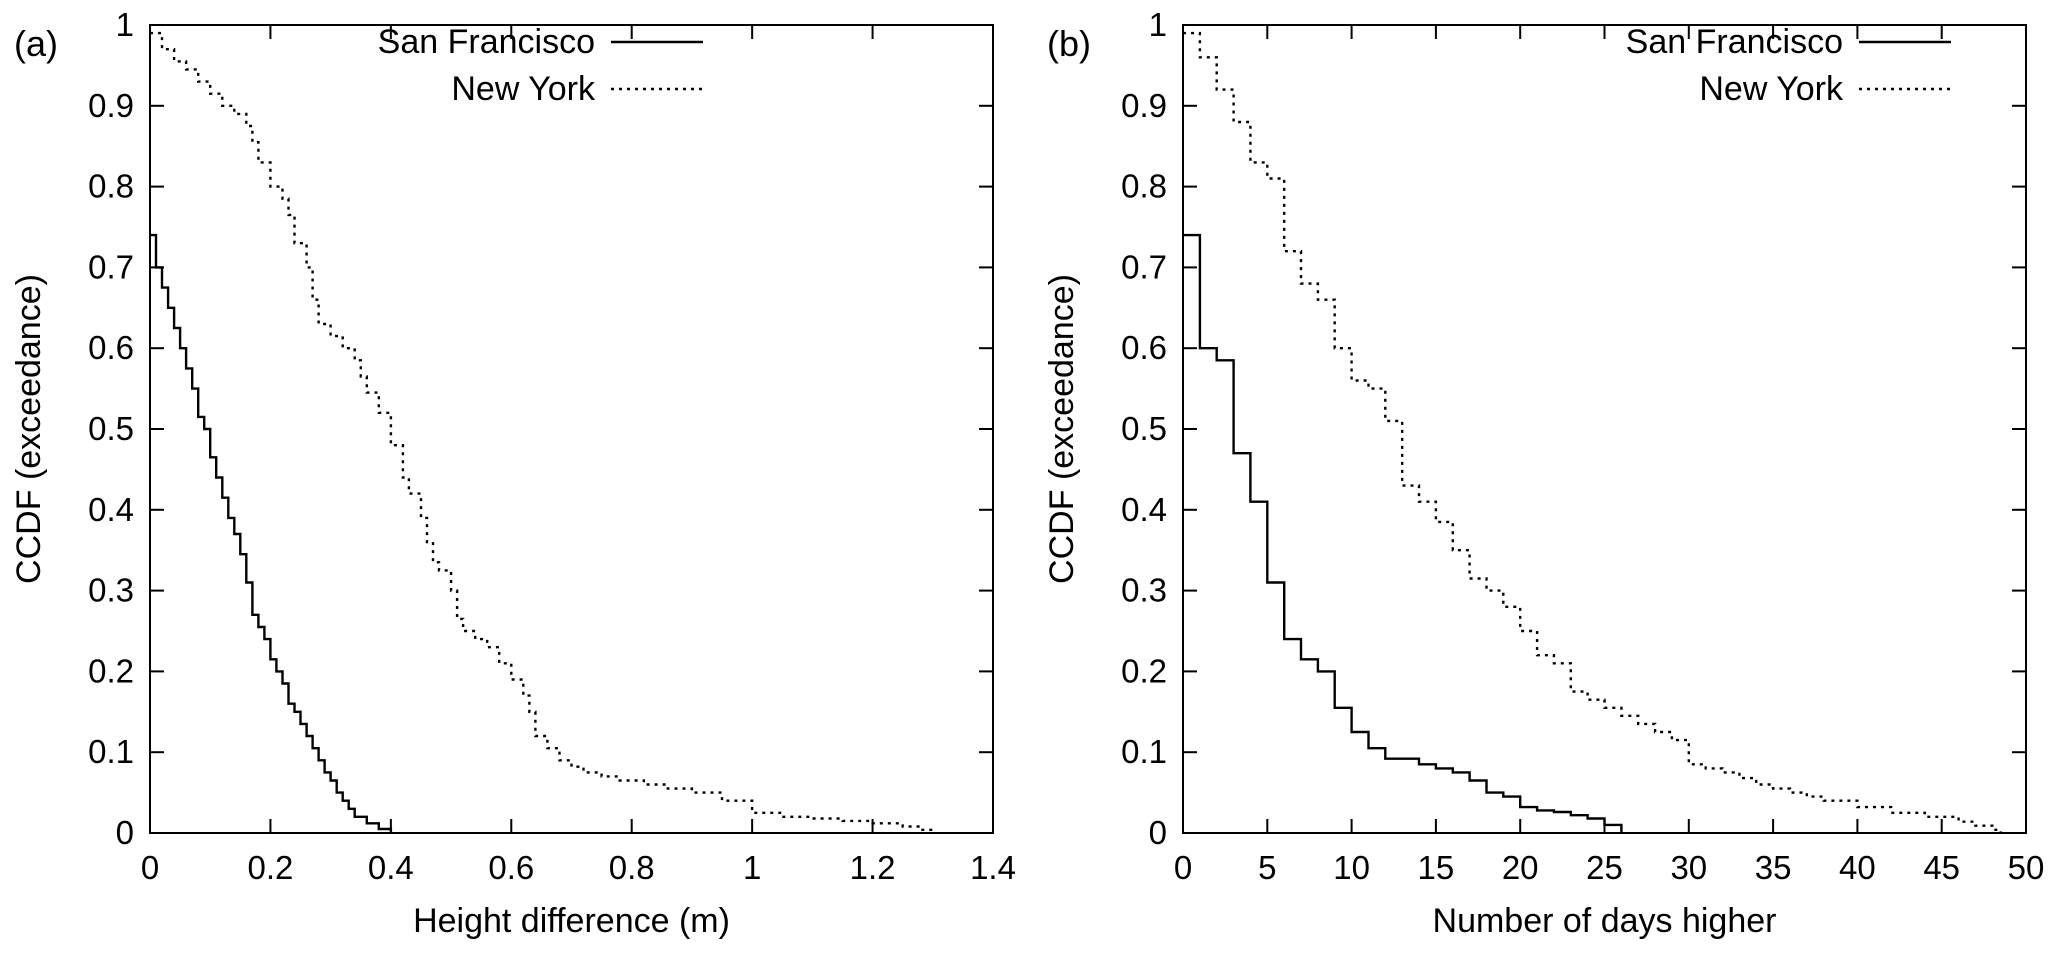 The width and height of the screenshot is (2067, 968). What do you see at coordinates (1436, 867) in the screenshot?
I see `x-tick-label: 15` at bounding box center [1436, 867].